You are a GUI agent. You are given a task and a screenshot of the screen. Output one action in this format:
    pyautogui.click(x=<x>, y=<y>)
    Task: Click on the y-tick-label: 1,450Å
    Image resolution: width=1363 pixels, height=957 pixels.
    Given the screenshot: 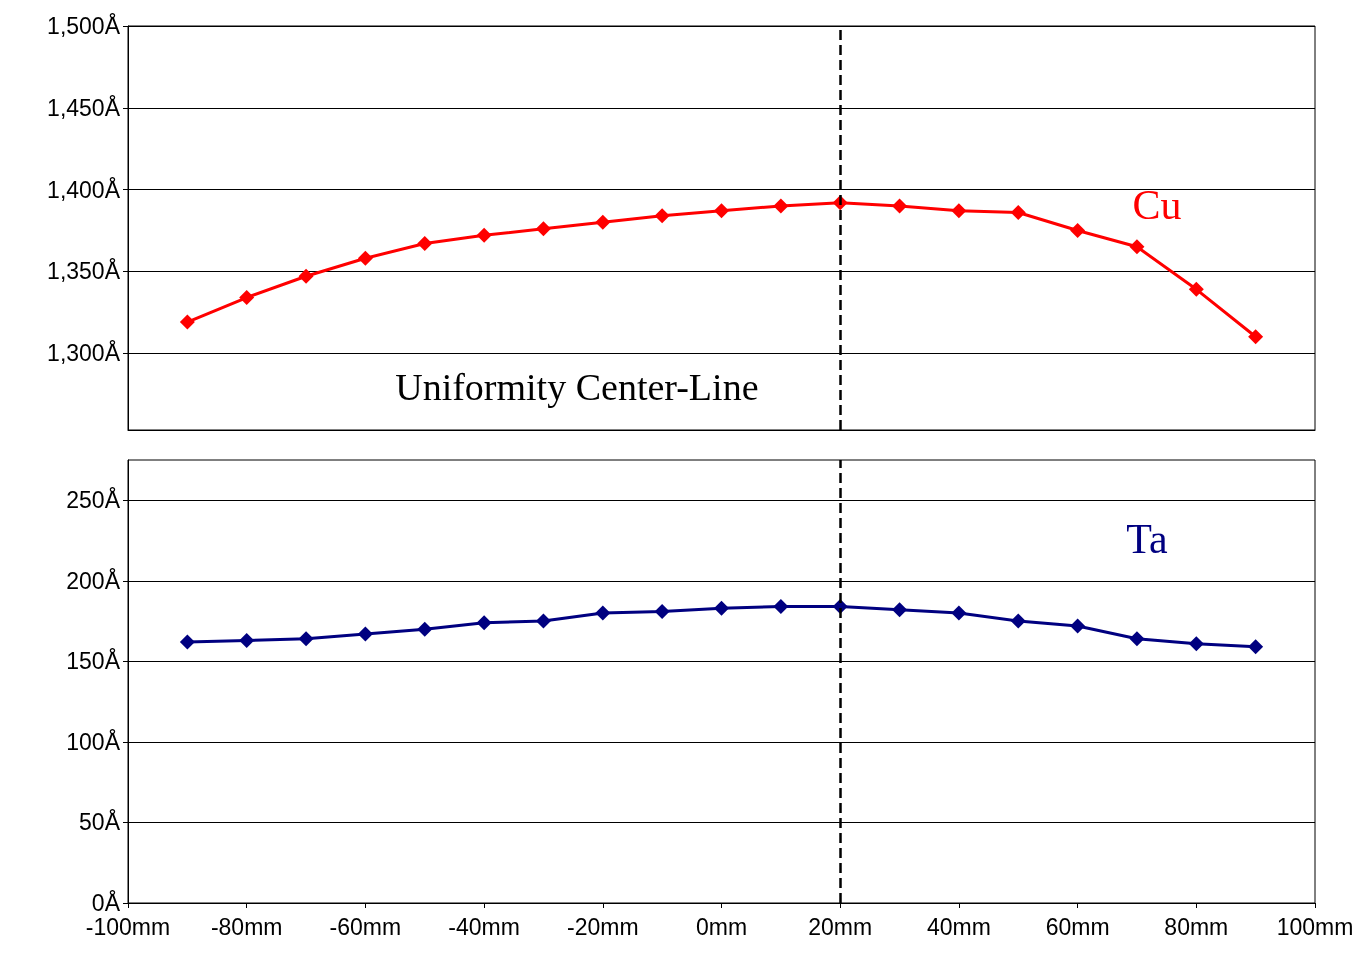 What is the action you would take?
    pyautogui.click(x=84, y=107)
    